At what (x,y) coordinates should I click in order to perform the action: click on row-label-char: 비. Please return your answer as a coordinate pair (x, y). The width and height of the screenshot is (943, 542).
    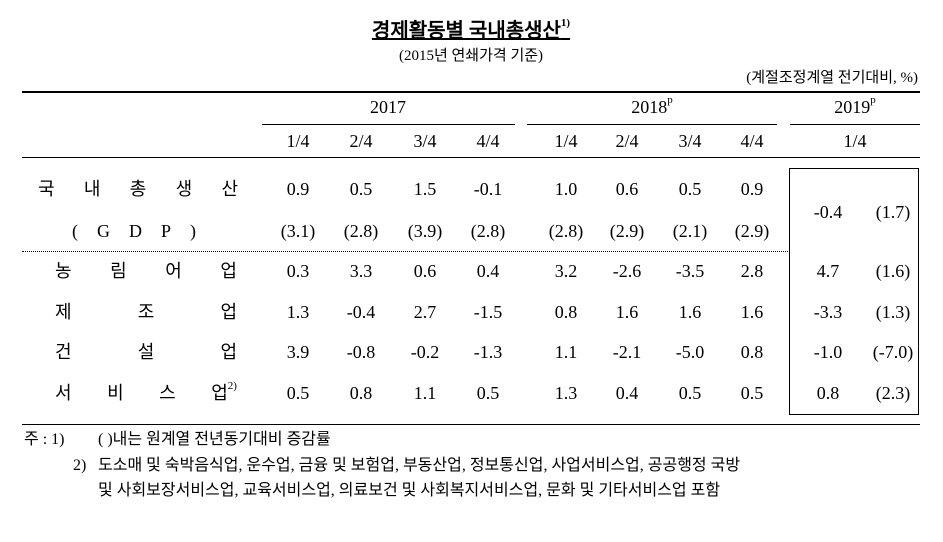
    Looking at the image, I should click on (115, 393).